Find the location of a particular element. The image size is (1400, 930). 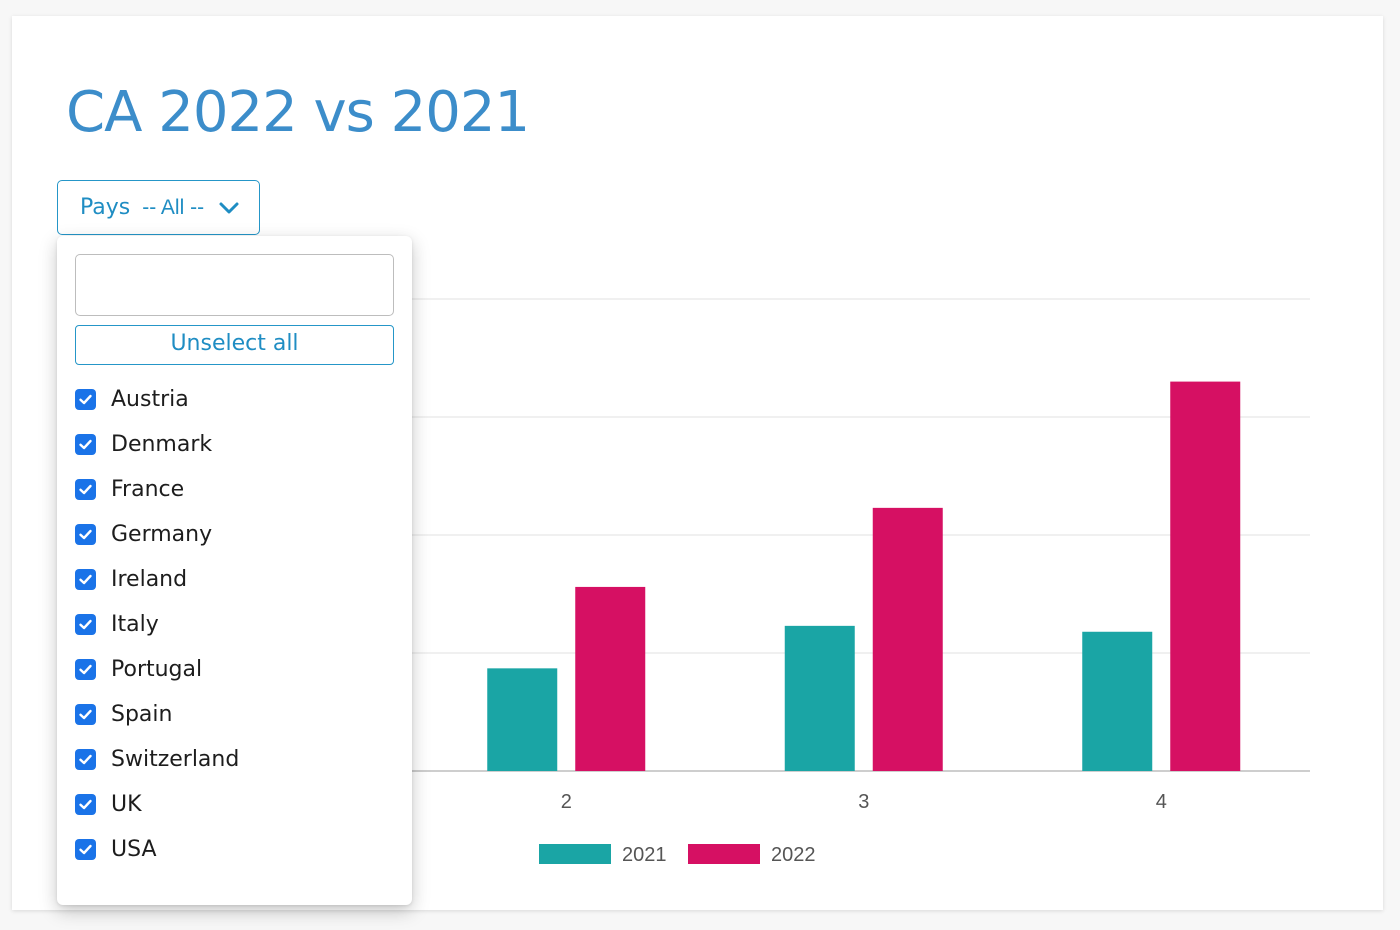

x-tick-label: 4 is located at coordinates (1161, 802).